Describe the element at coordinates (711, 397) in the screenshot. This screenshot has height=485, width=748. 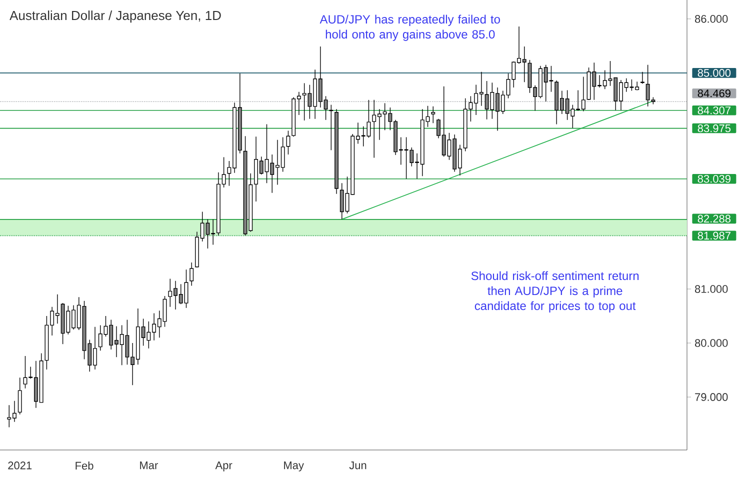
I see `y-tick-label: 79.000` at that location.